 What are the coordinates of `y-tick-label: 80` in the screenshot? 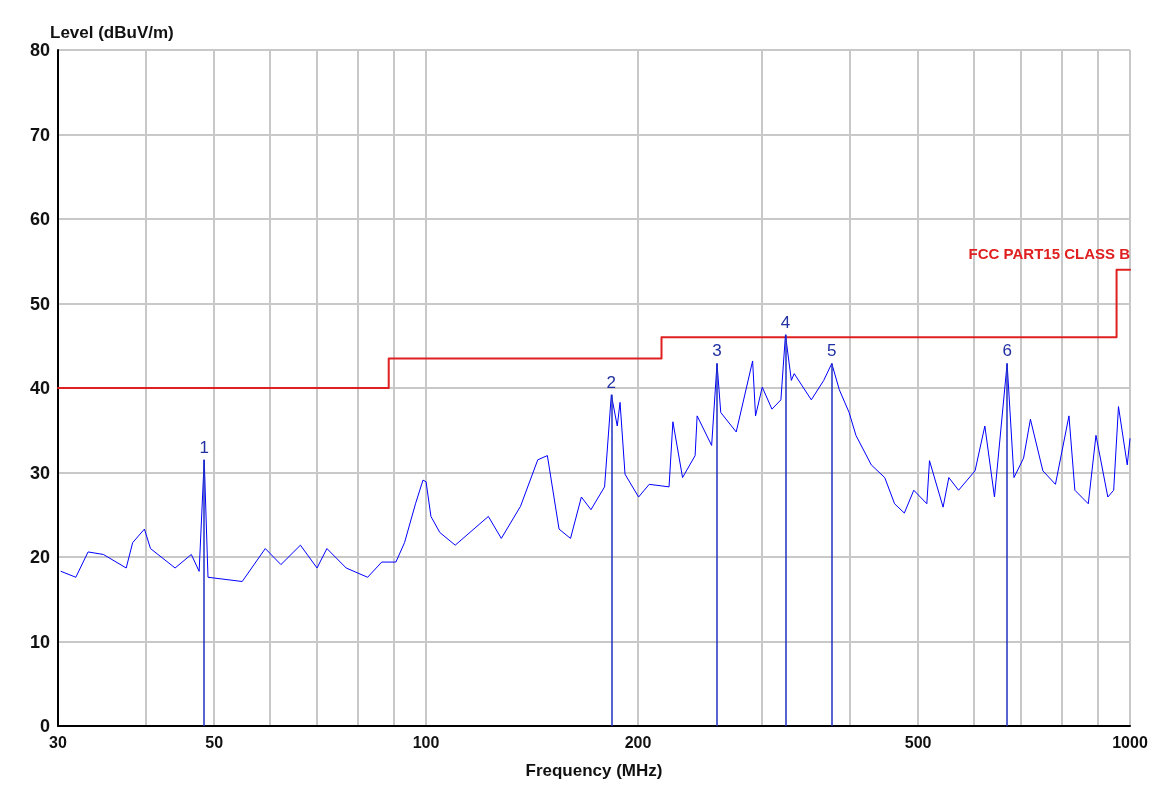 It's located at (39, 50).